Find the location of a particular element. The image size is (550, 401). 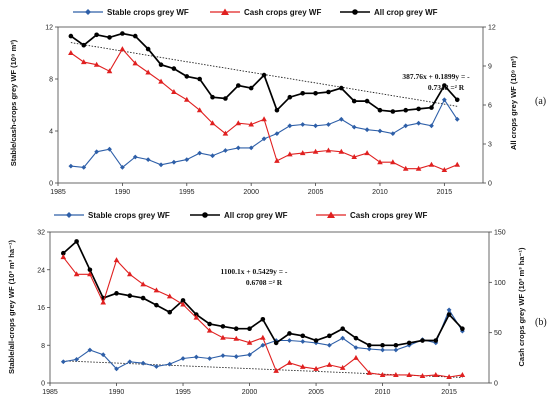

y-tick-label-a: 12 is located at coordinates (49, 28).